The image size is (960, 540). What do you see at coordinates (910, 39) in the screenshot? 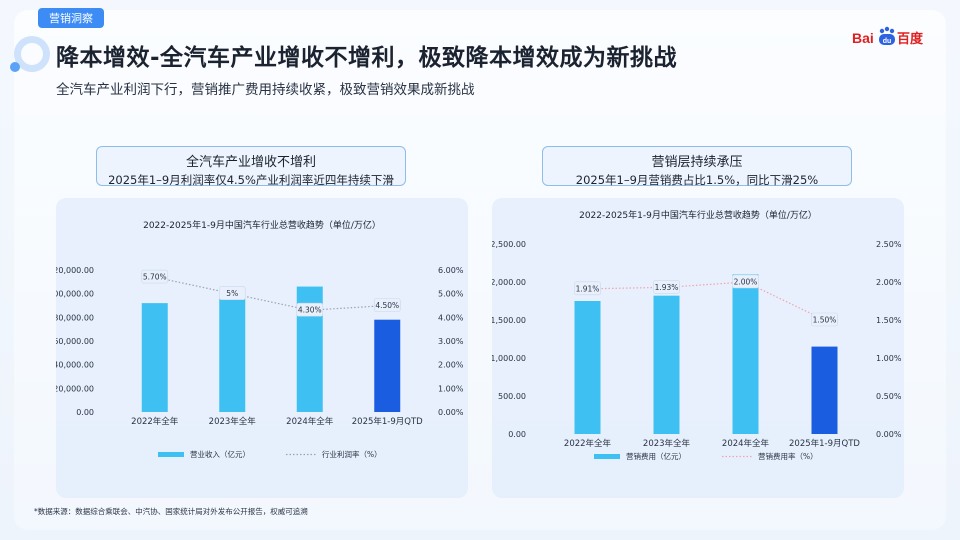
I see `logo-text-right: 百度` at bounding box center [910, 39].